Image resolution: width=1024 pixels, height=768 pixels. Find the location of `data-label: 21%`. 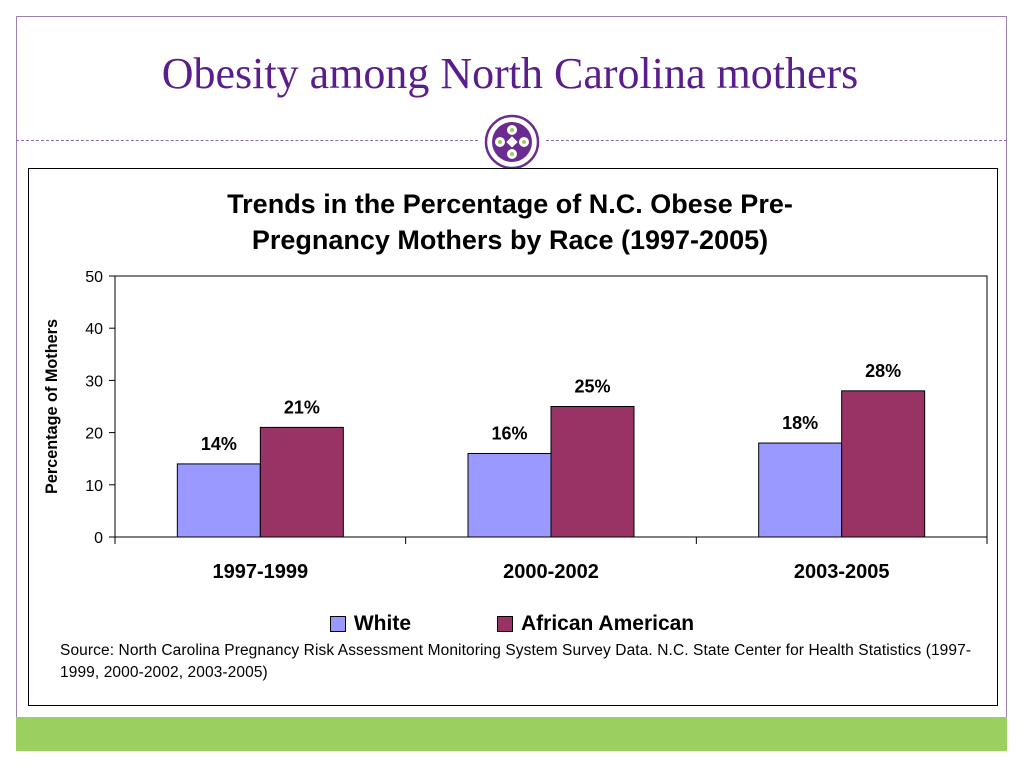

data-label: 21% is located at coordinates (302, 407).